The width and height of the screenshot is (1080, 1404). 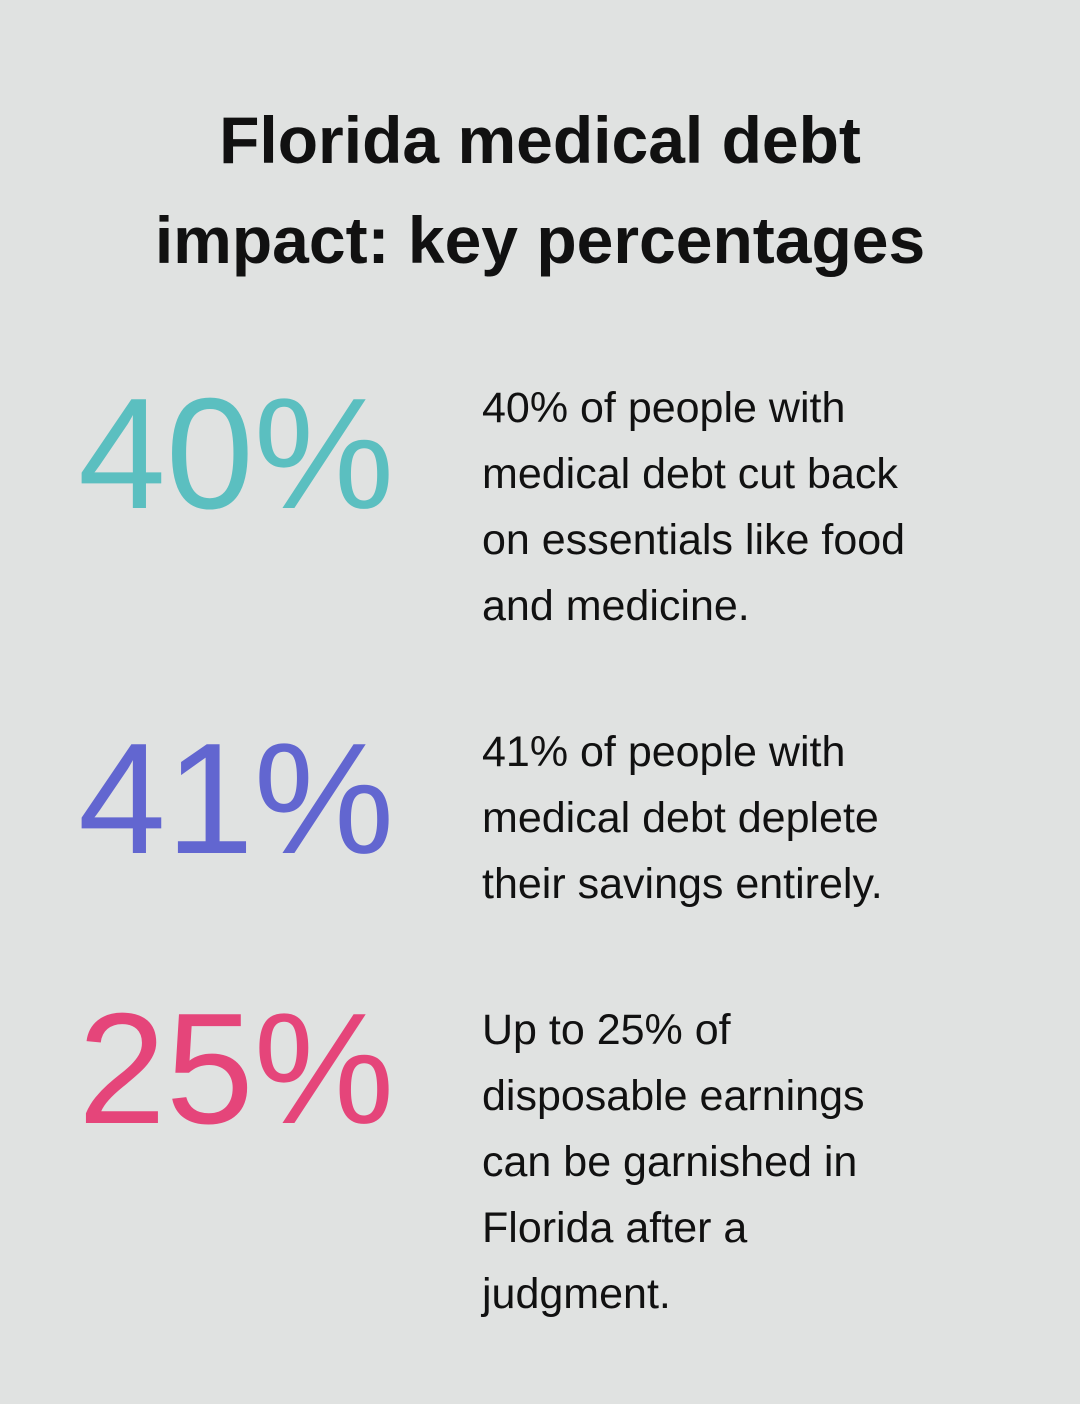 What do you see at coordinates (664, 752) in the screenshot?
I see `description-line: 41% of people with` at bounding box center [664, 752].